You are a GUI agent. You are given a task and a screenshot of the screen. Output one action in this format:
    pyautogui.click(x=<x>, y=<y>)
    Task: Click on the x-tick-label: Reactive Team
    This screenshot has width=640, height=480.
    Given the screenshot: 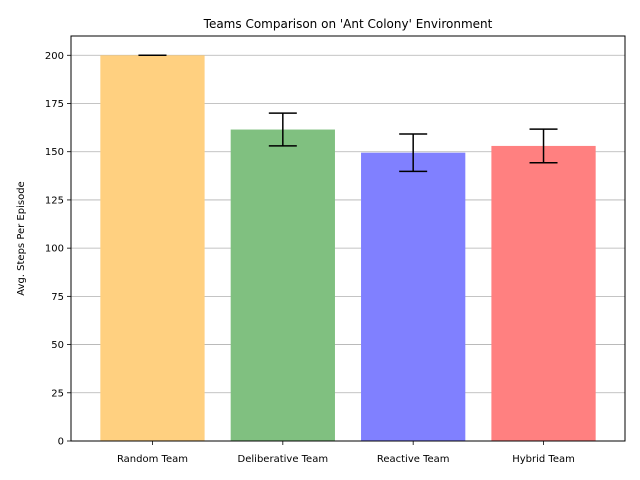 What is the action you would take?
    pyautogui.click(x=413, y=459)
    